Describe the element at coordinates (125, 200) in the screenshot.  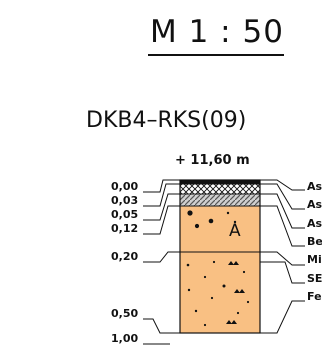
I see `depth-label-1: 0,03` at that location.